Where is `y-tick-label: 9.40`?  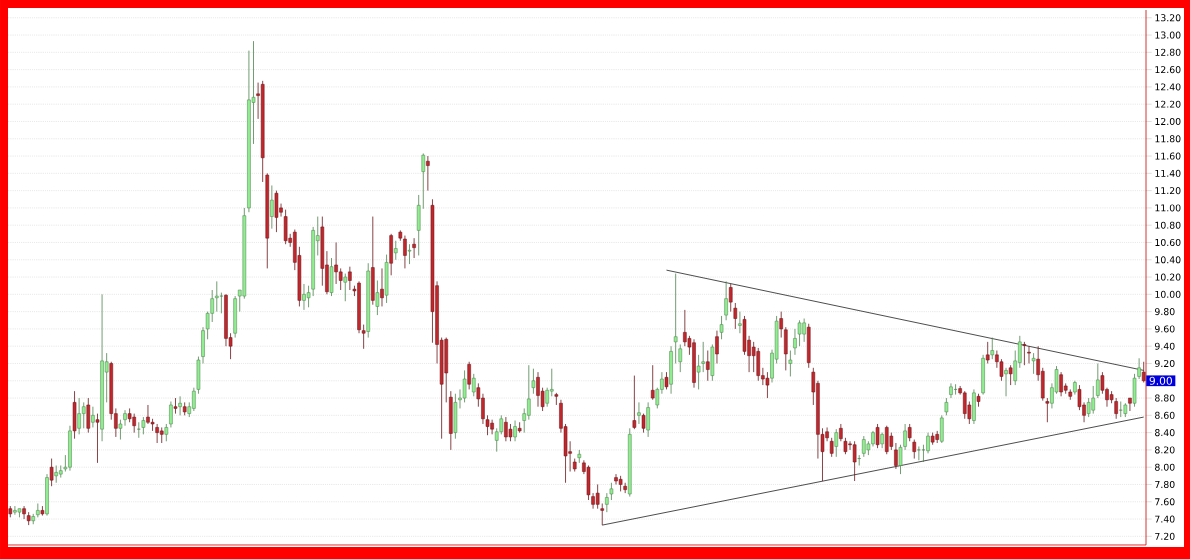
y-tick-label: 9.40 is located at coordinates (1164, 346).